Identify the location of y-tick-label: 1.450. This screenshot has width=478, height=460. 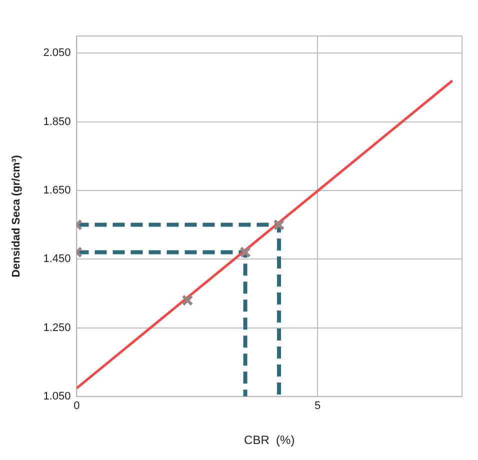
(57, 259).